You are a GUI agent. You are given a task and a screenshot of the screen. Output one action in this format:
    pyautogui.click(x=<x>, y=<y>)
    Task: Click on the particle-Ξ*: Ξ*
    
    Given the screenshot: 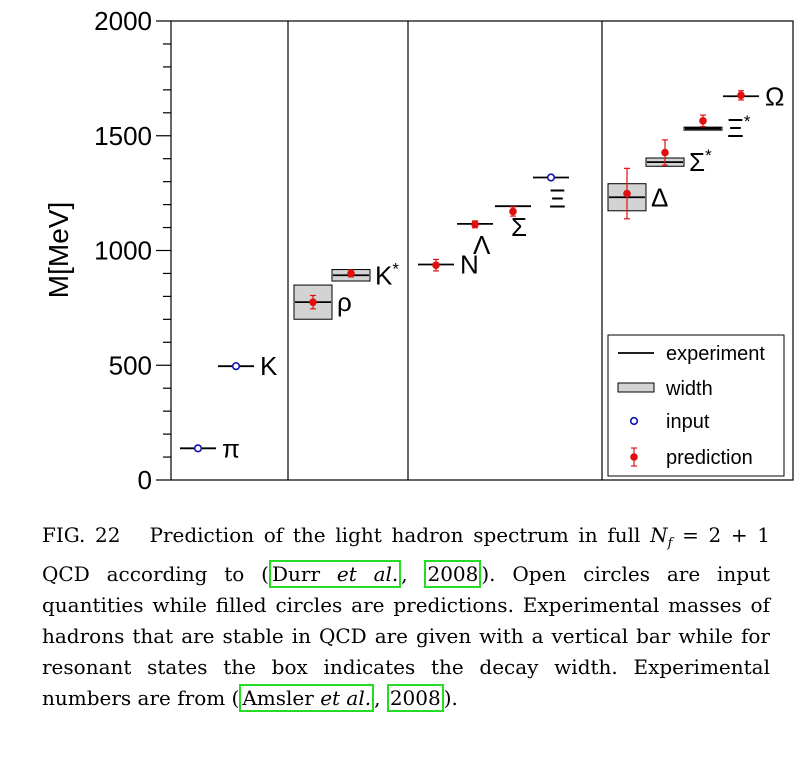 What is the action you would take?
    pyautogui.click(x=717, y=127)
    